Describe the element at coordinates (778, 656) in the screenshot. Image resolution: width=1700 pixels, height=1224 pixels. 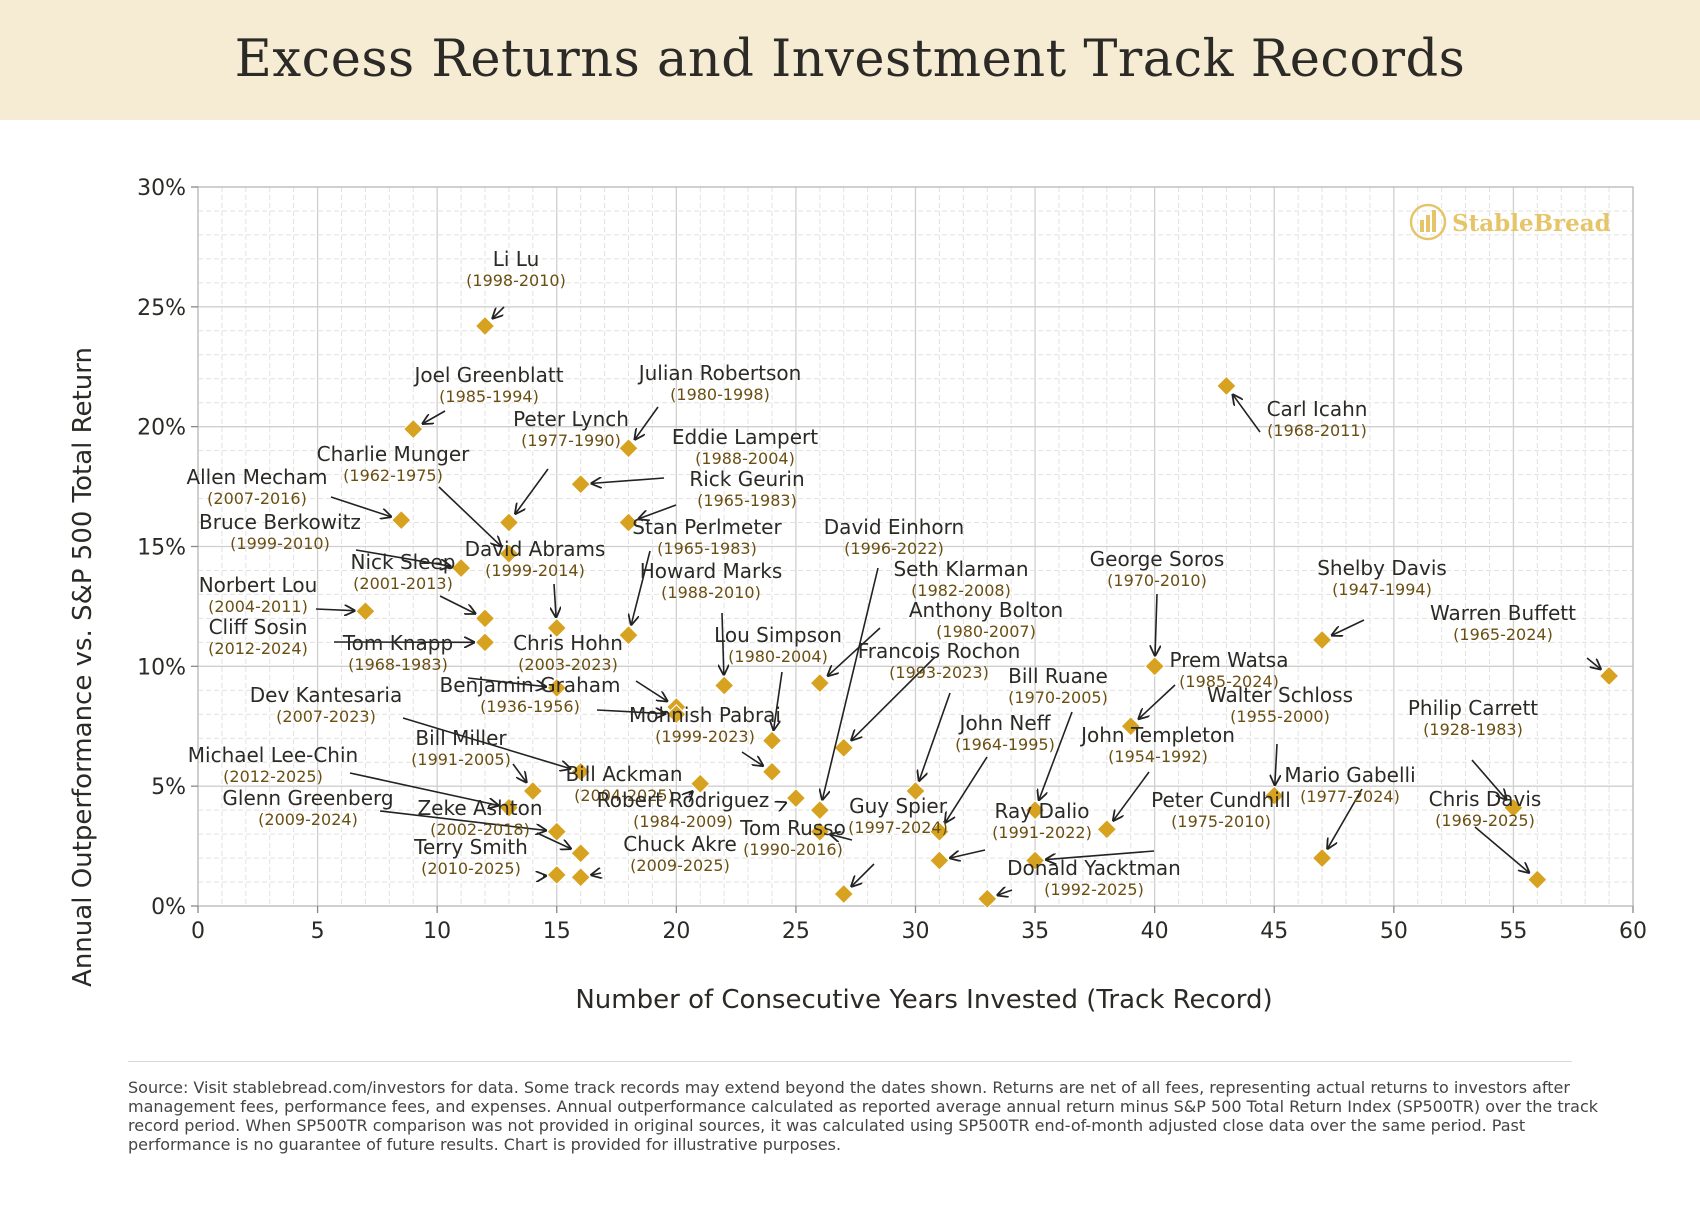
I see `label-years-lou-simpson: (1980-2004)` at that location.